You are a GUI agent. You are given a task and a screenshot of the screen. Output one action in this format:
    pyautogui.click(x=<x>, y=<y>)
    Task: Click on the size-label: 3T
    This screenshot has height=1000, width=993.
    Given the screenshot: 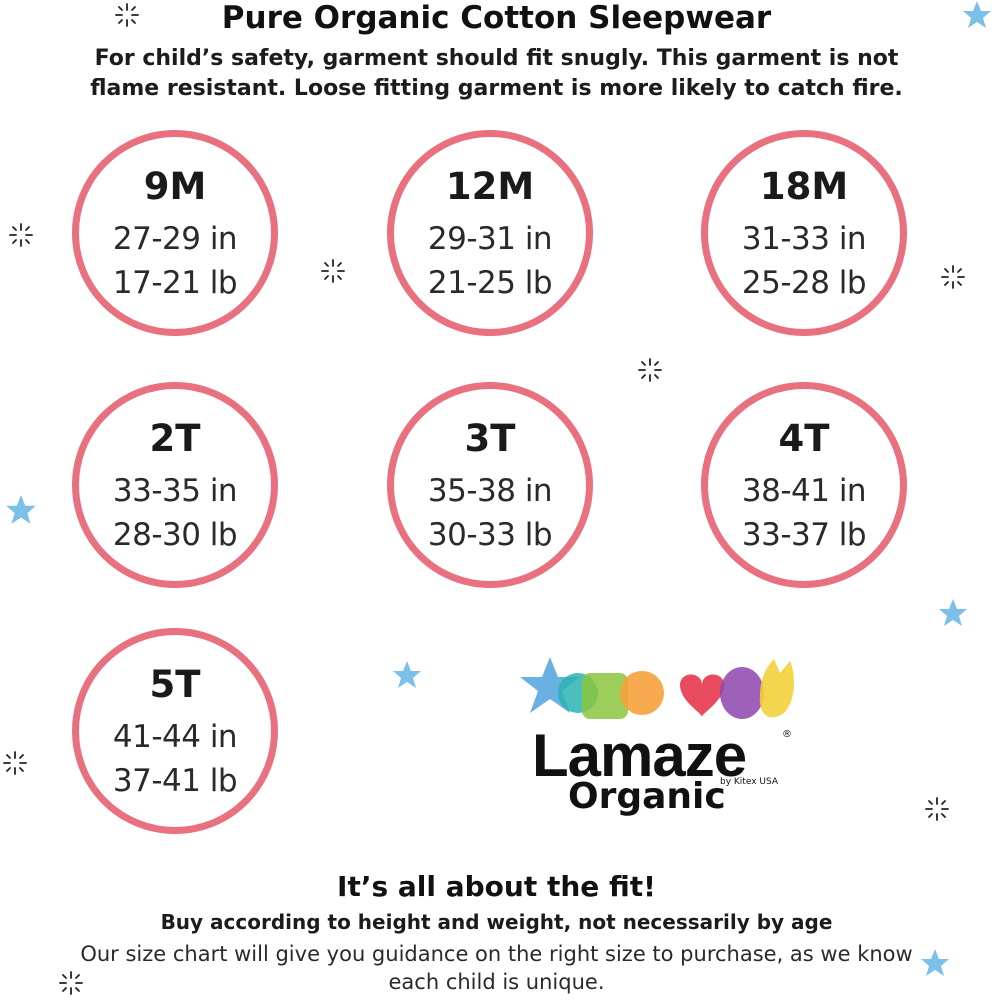 What is the action you would take?
    pyautogui.click(x=490, y=438)
    